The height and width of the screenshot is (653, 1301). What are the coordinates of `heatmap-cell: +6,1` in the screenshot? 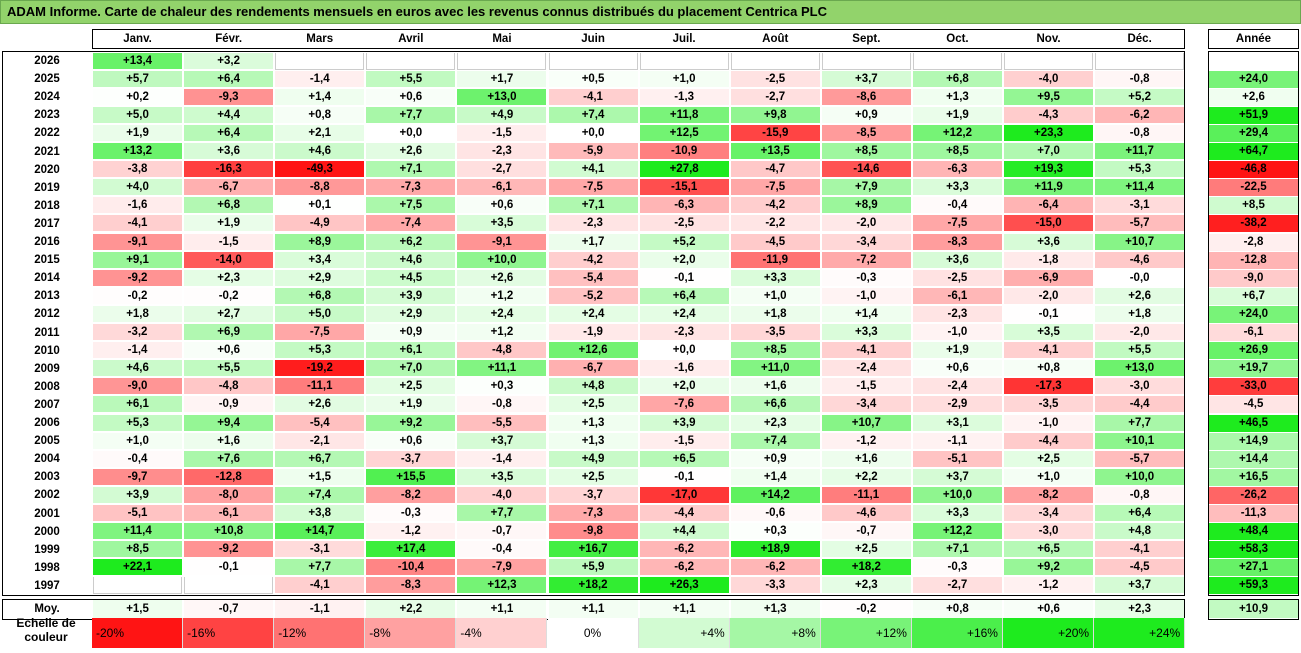 It's located at (138, 405).